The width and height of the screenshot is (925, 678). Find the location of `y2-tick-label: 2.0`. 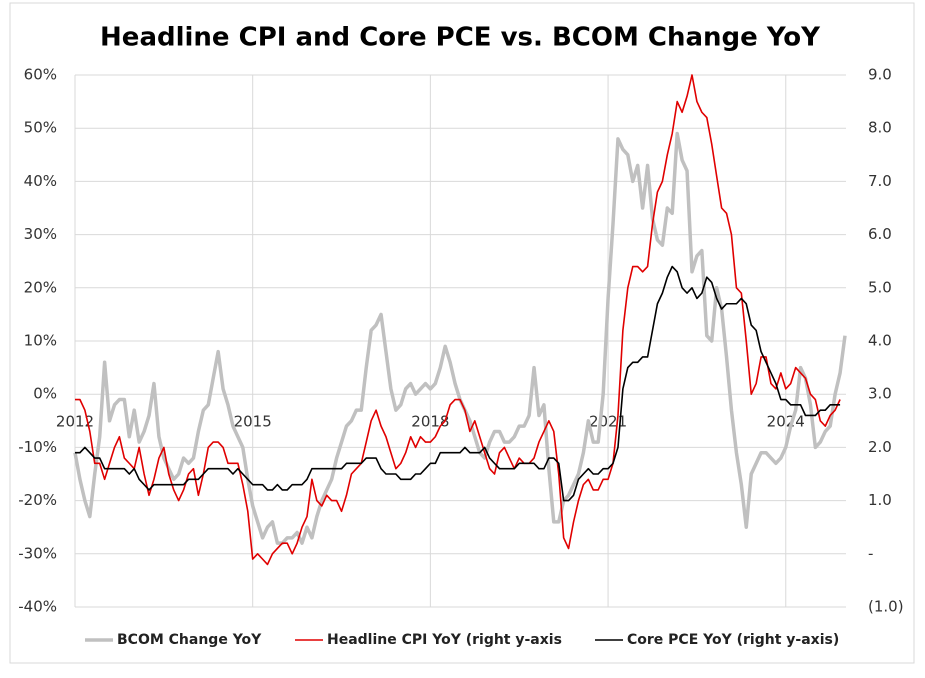

y2-tick-label: 2.0 is located at coordinates (880, 447).